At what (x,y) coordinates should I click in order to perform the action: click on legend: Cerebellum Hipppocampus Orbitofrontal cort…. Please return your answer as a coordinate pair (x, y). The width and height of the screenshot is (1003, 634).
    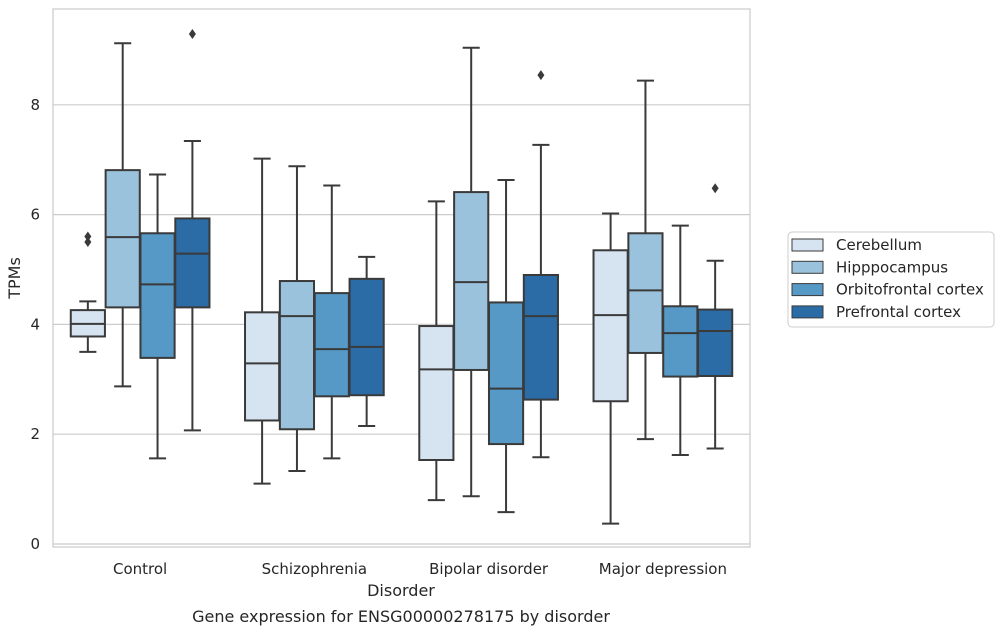
    Looking at the image, I should click on (891, 279).